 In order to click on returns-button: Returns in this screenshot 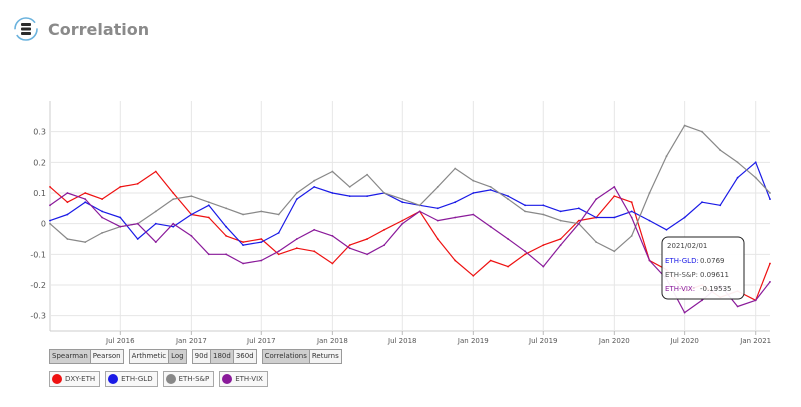, I will do `click(325, 356)`.